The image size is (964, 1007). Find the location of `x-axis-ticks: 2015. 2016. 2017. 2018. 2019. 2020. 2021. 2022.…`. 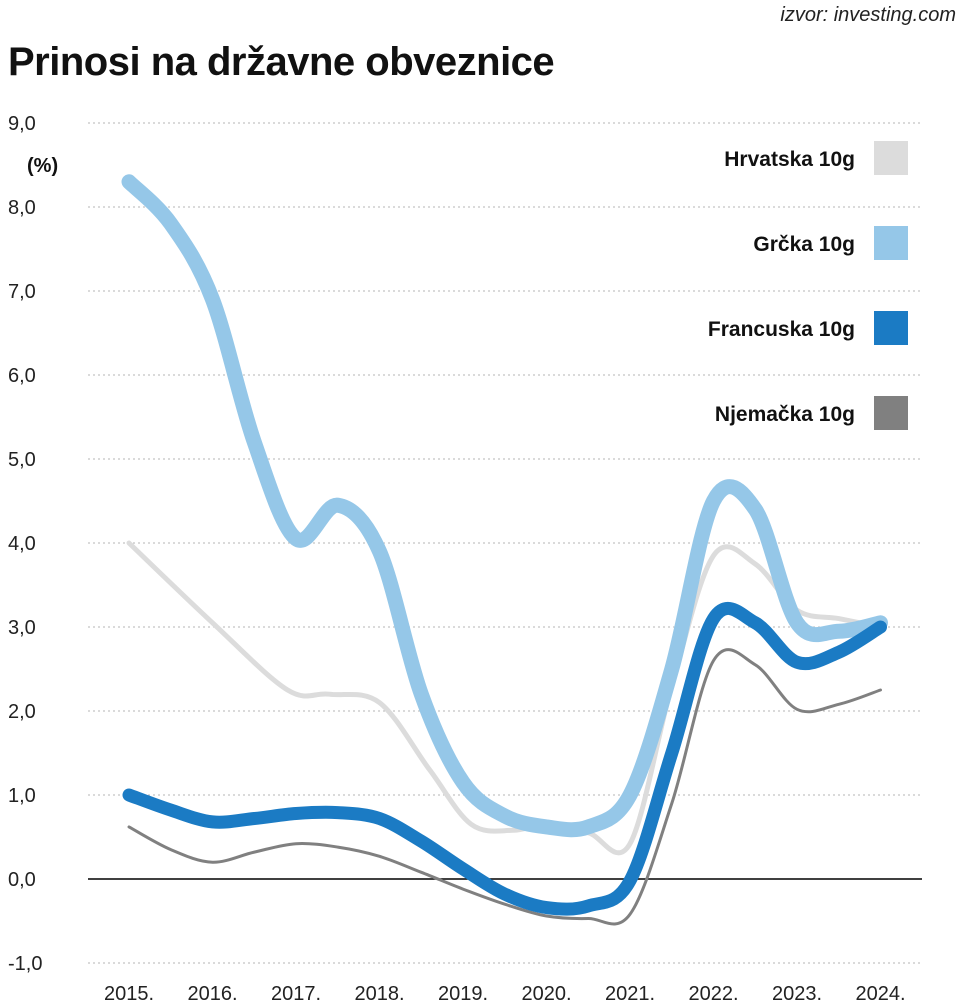

x-axis-ticks: 2015. 2016. 2017. 2018. 2019. 2020. 2021. 2022.… is located at coordinates (505, 994).